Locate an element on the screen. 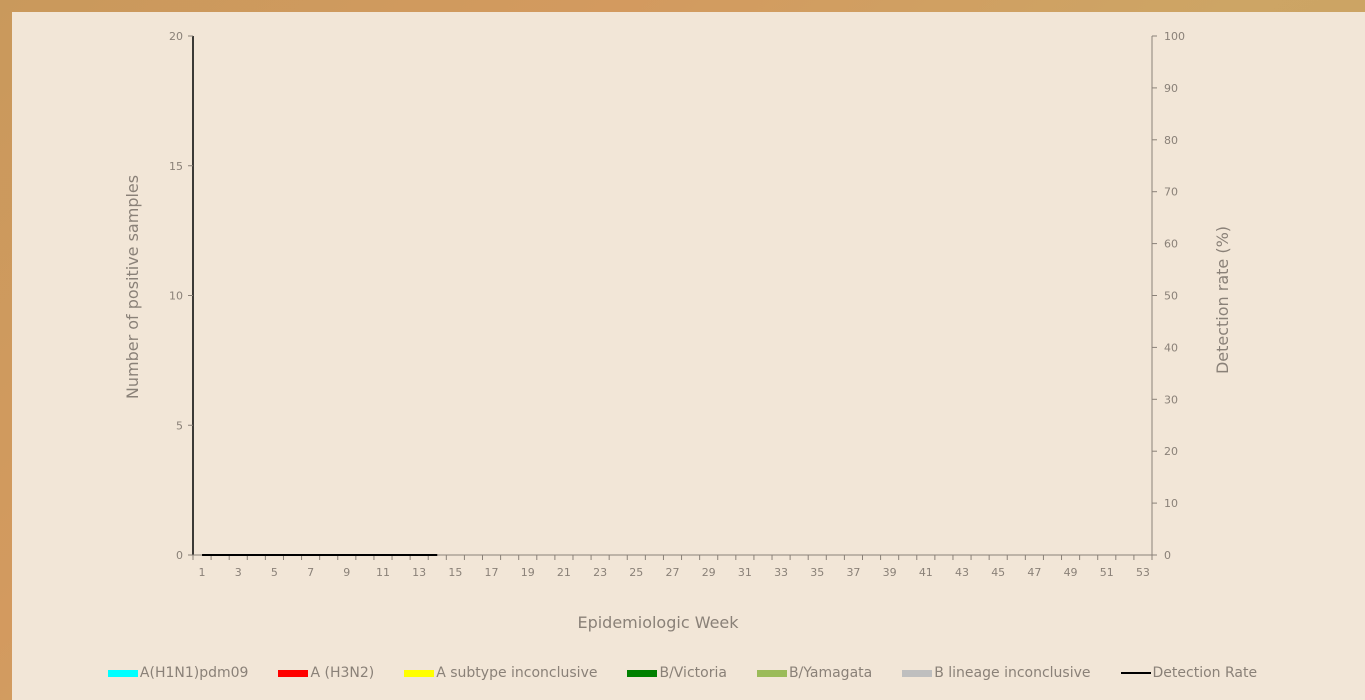 The height and width of the screenshot is (700, 1365). x-tick-label: 21 is located at coordinates (564, 572).